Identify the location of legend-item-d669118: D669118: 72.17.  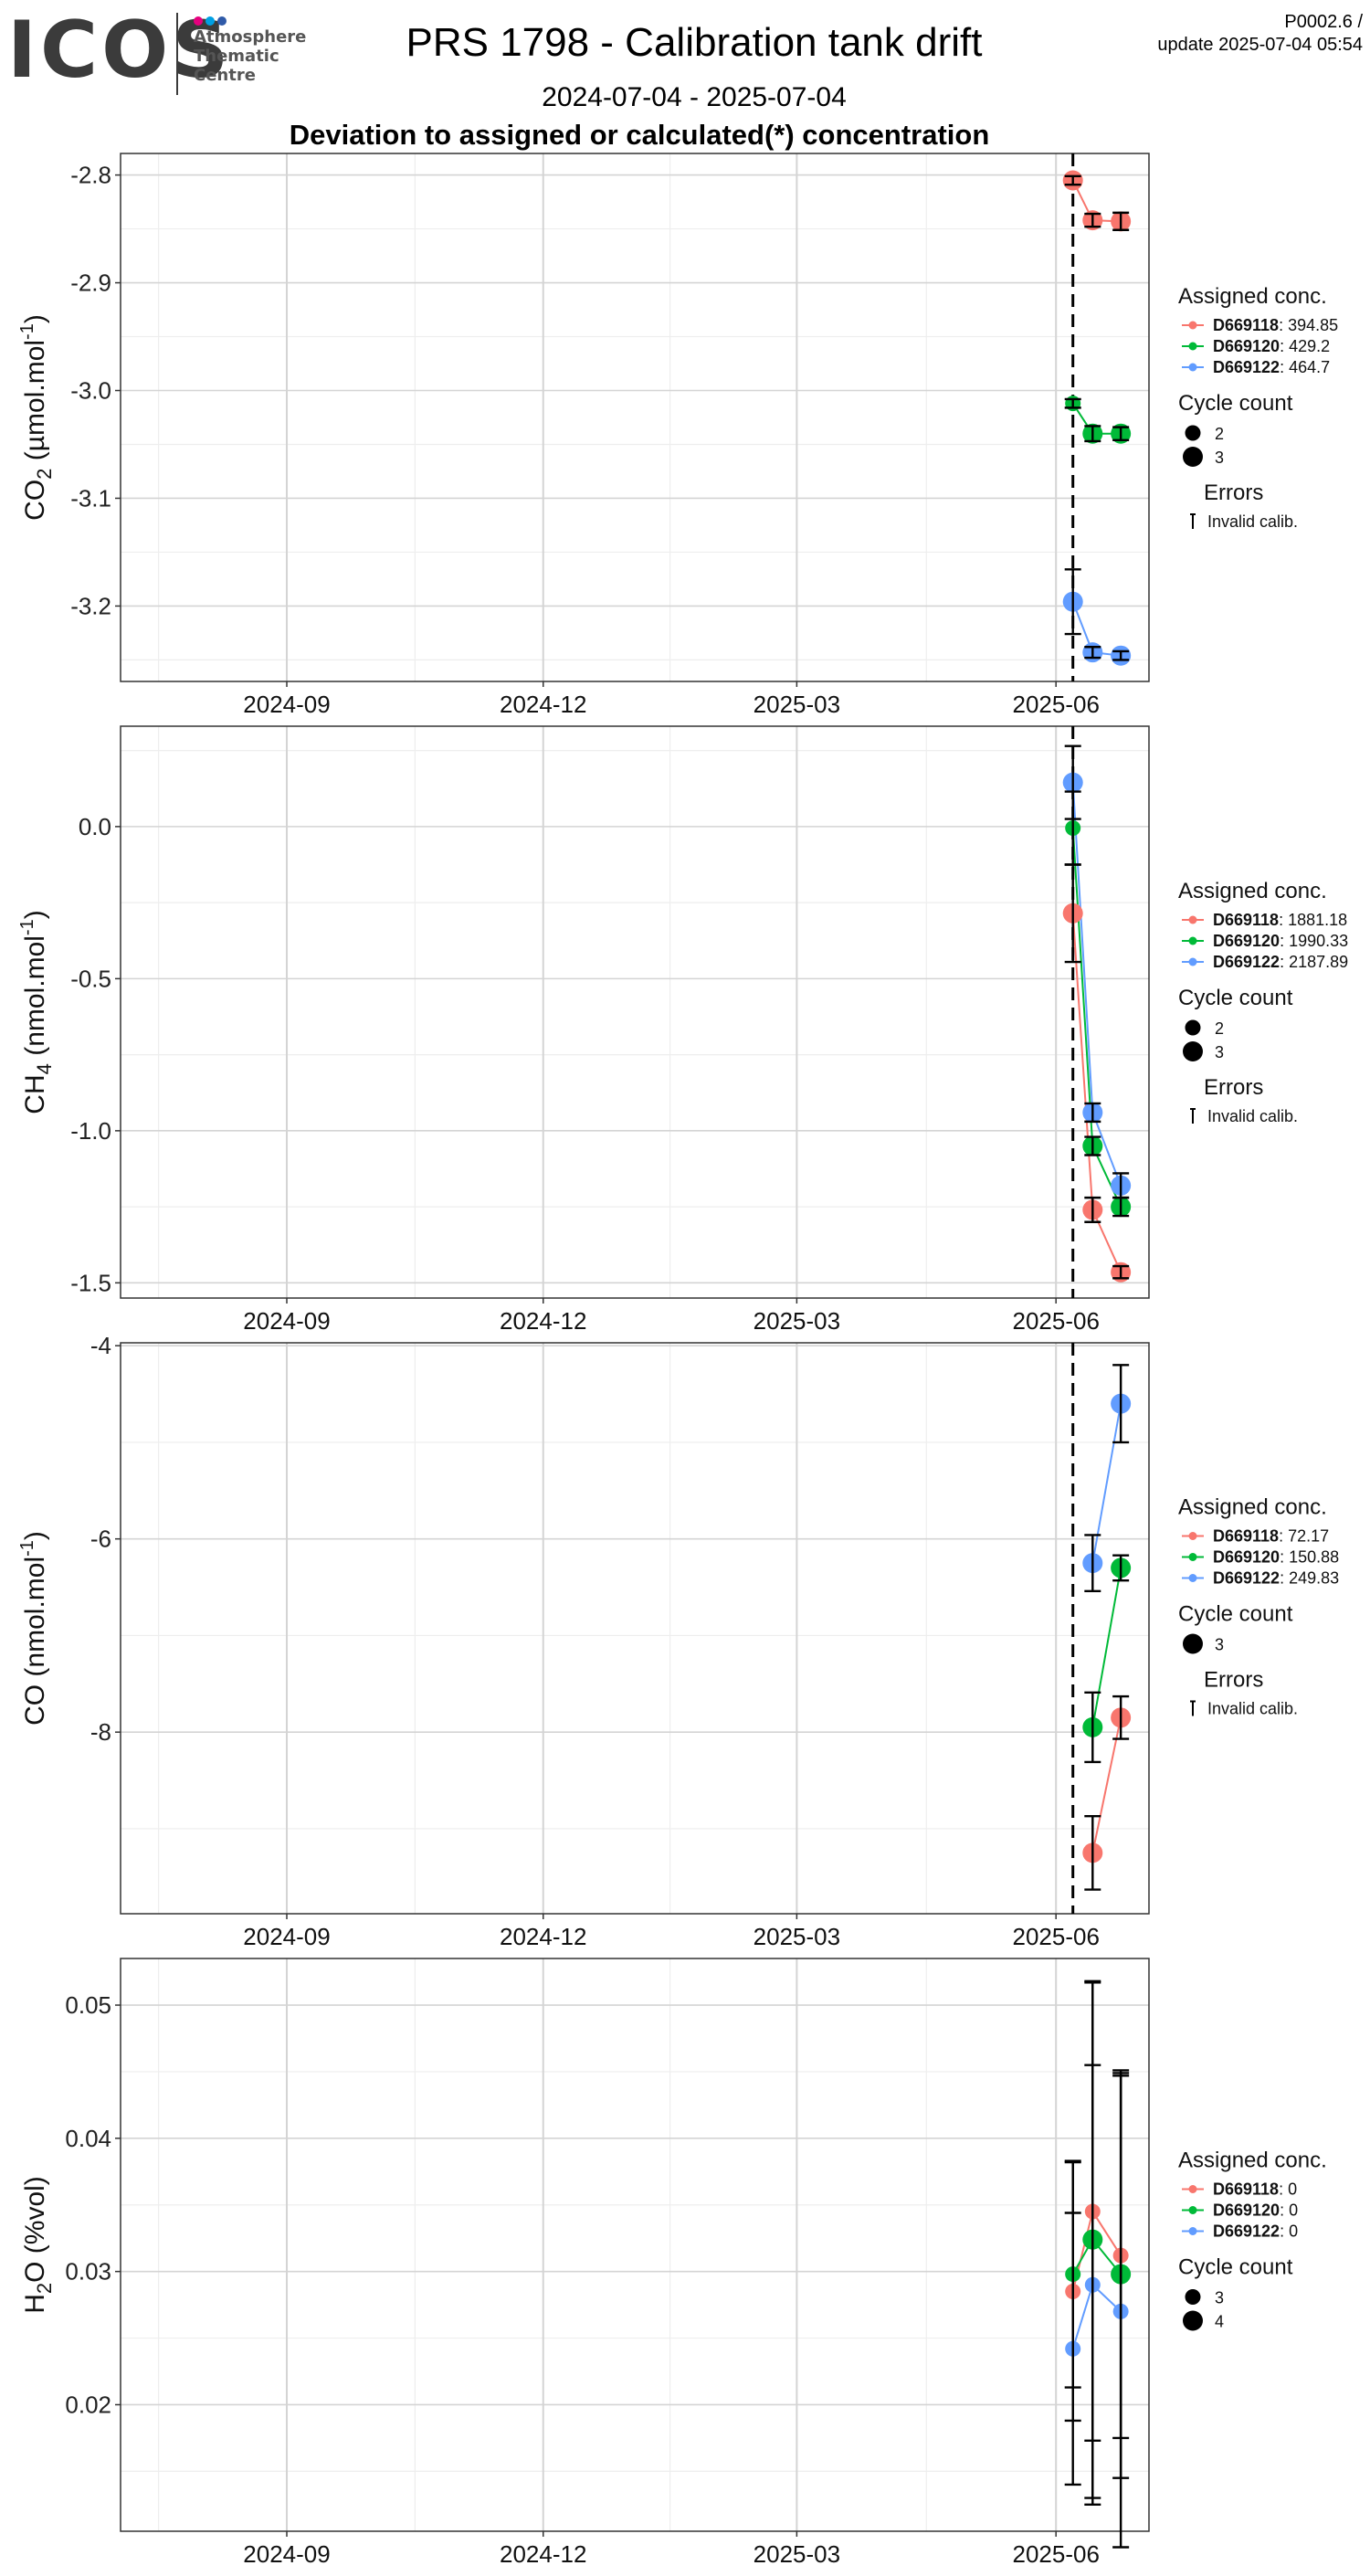
(1271, 1536).